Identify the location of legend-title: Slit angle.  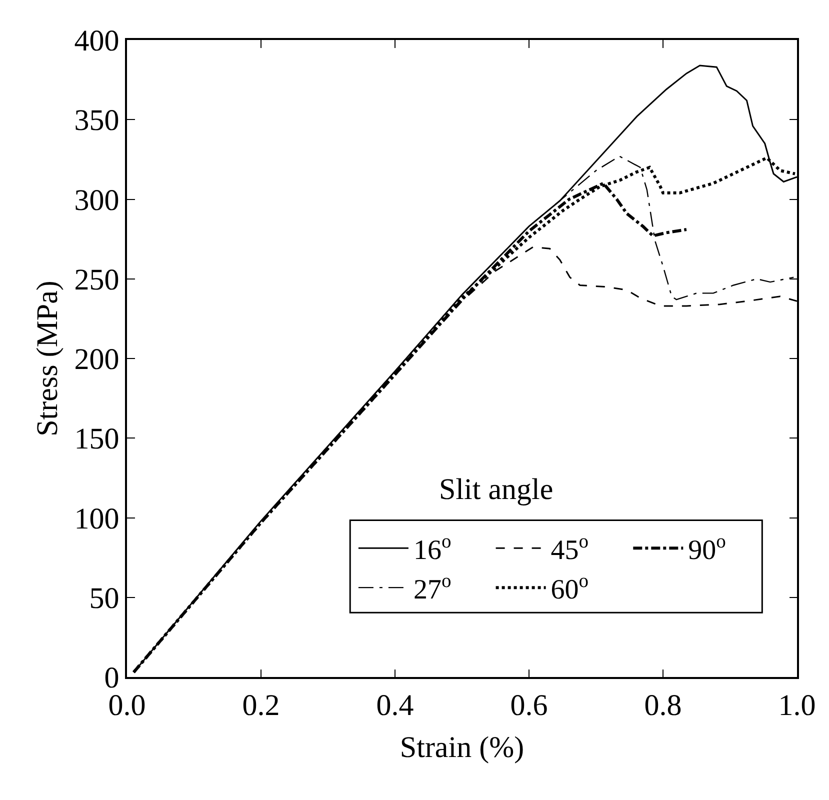
(496, 489).